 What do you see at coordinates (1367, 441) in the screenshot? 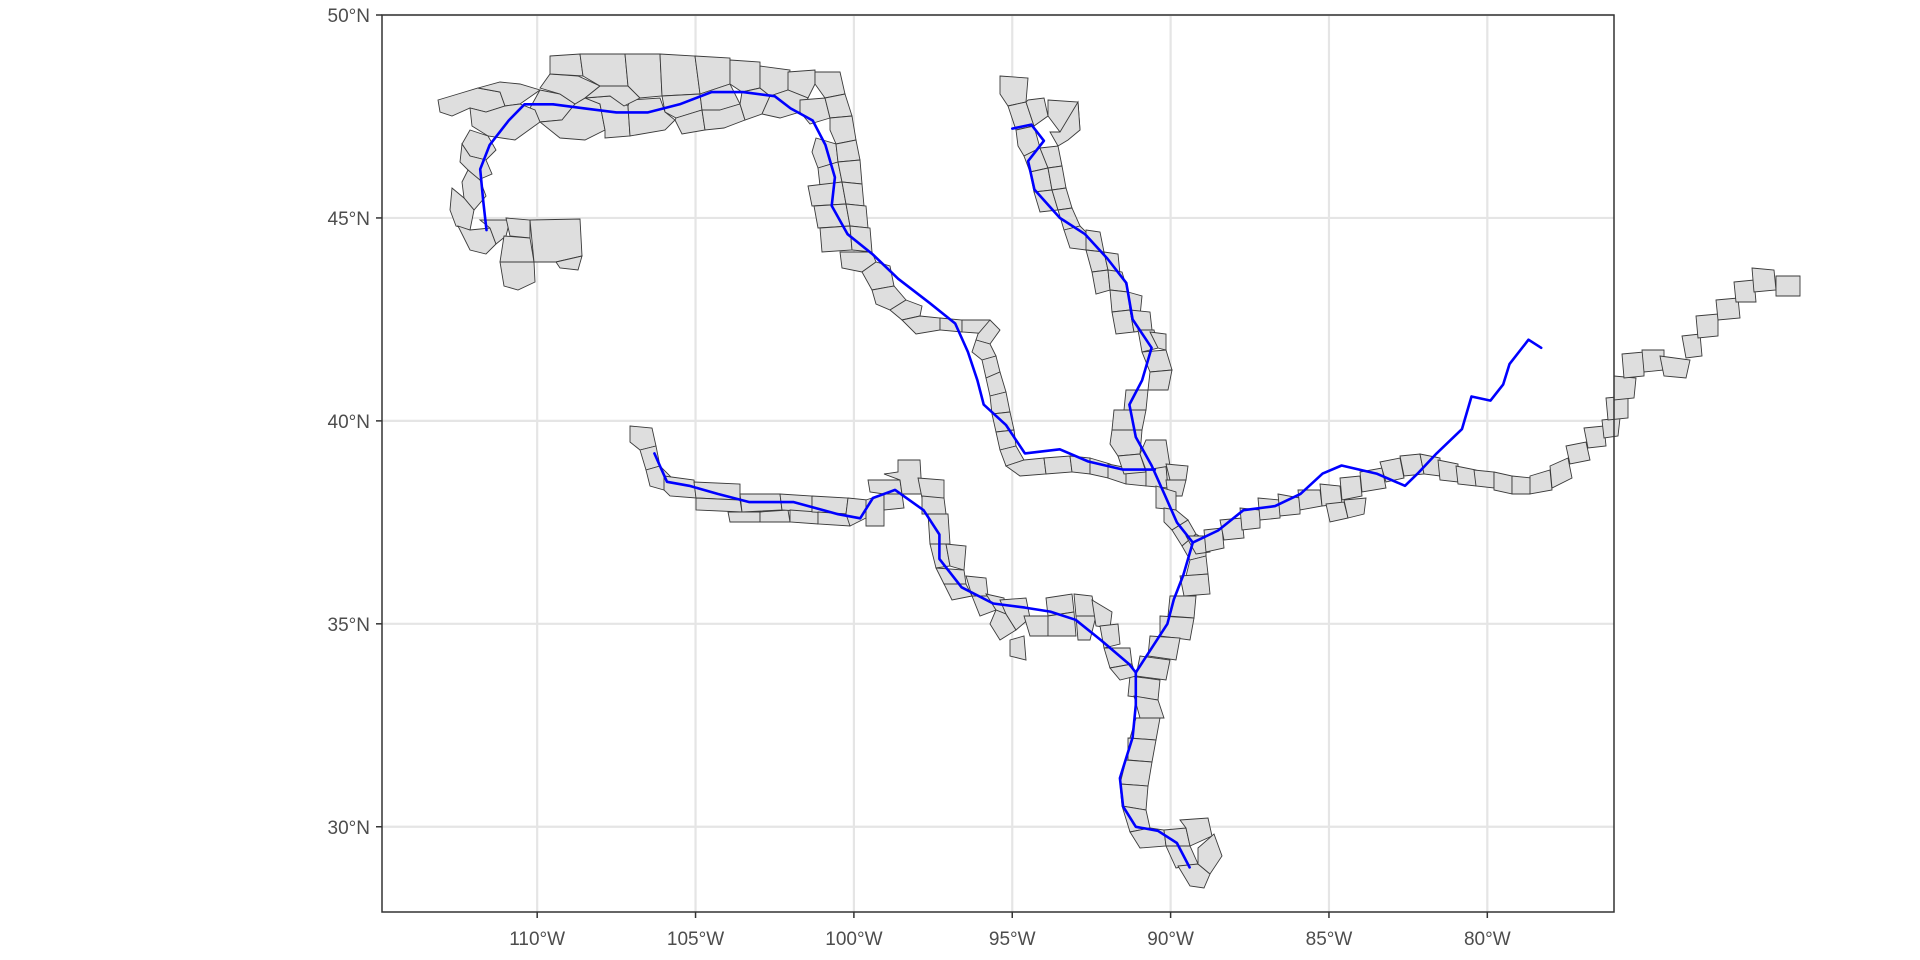
I see `river-line-ohio` at bounding box center [1367, 441].